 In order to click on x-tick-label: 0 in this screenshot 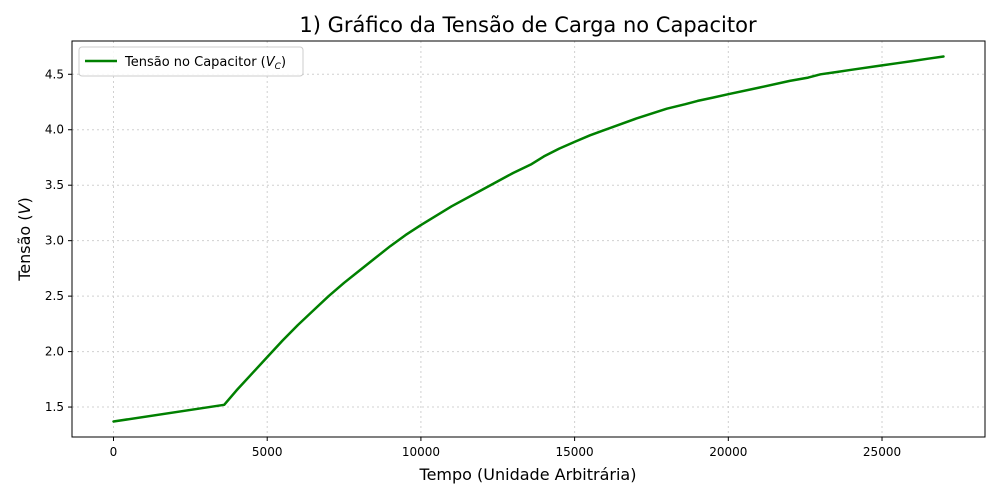, I will do `click(114, 452)`.